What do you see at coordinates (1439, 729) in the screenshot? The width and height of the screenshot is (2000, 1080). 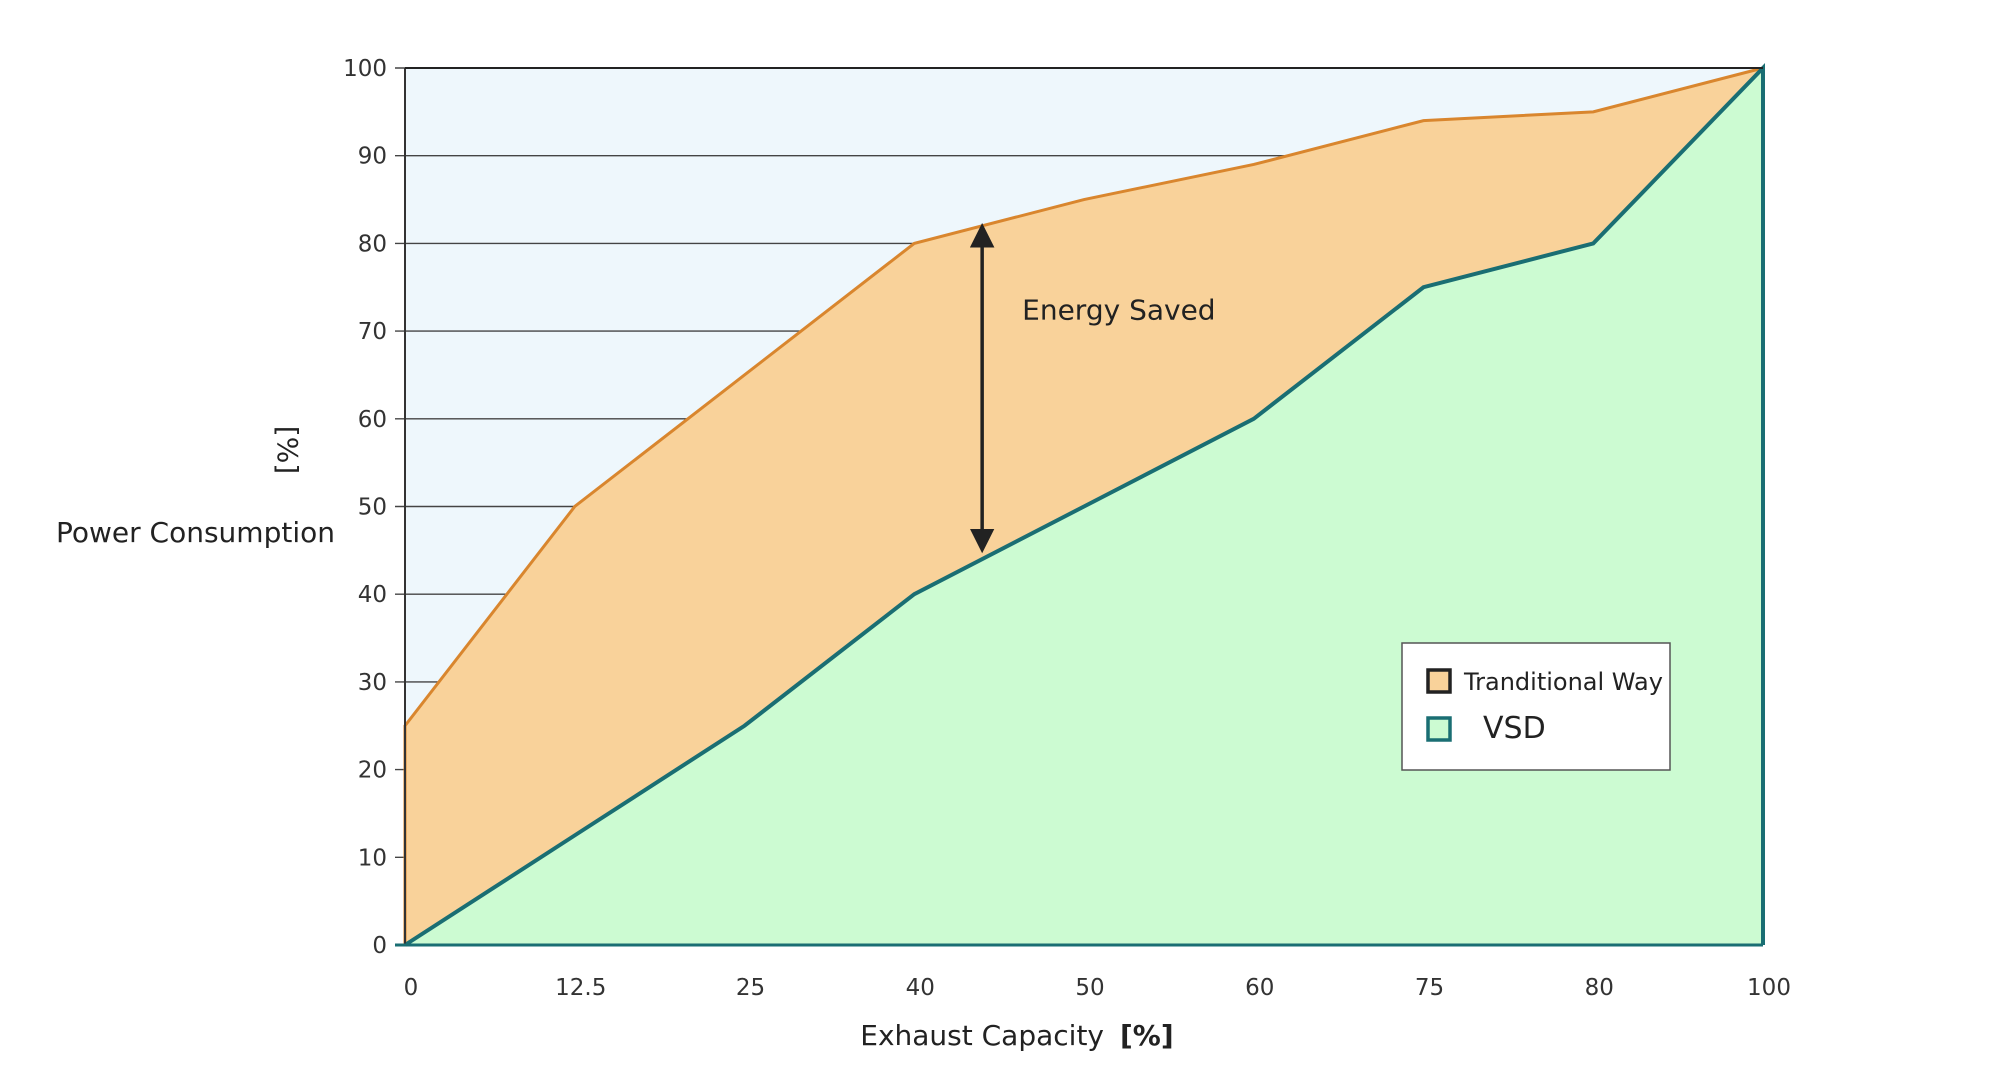 I see `legend-swatch-vsd` at bounding box center [1439, 729].